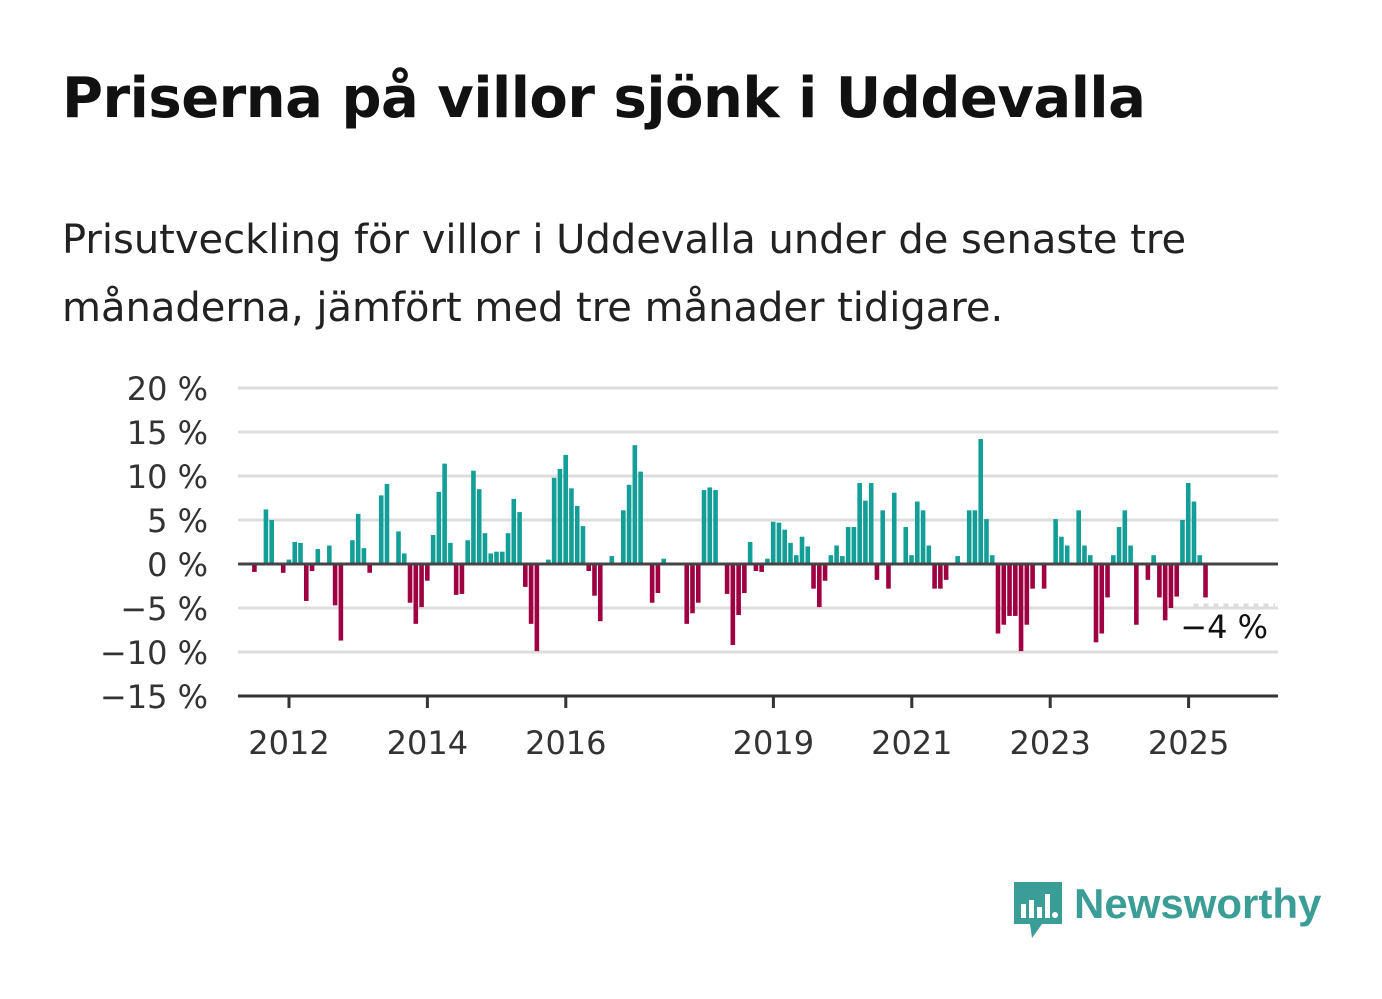 This screenshot has width=1382, height=999. What do you see at coordinates (177, 521) in the screenshot?
I see `y-tick-label: 5 %` at bounding box center [177, 521].